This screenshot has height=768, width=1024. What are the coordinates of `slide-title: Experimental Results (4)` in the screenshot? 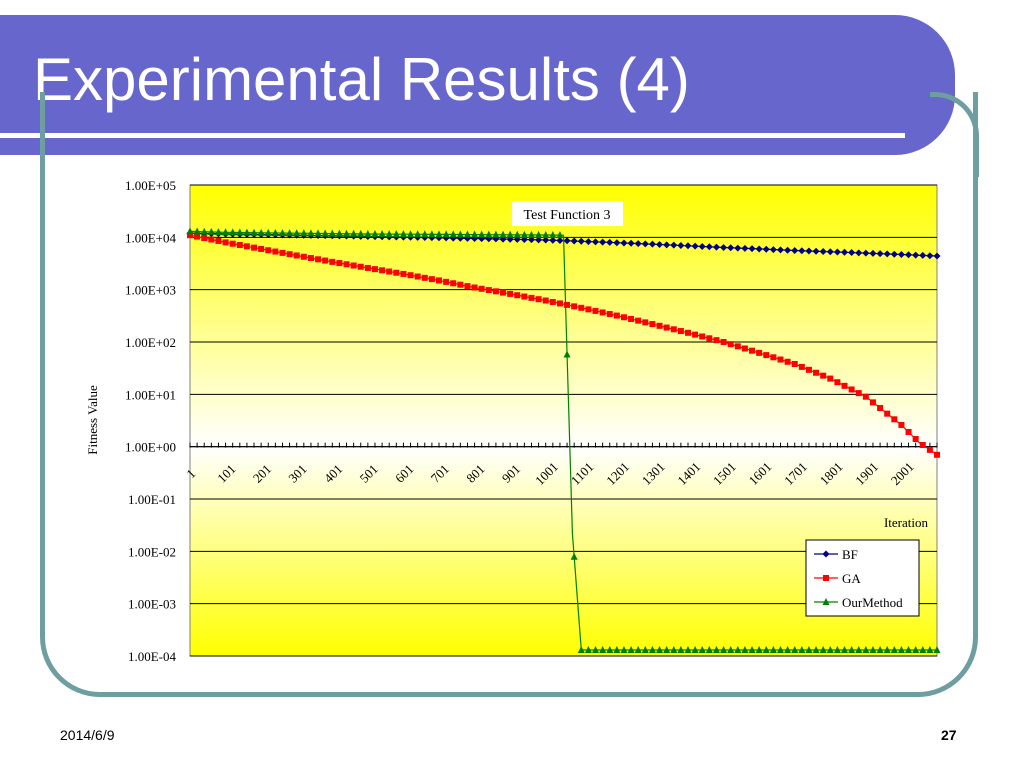 It's located at (361, 79).